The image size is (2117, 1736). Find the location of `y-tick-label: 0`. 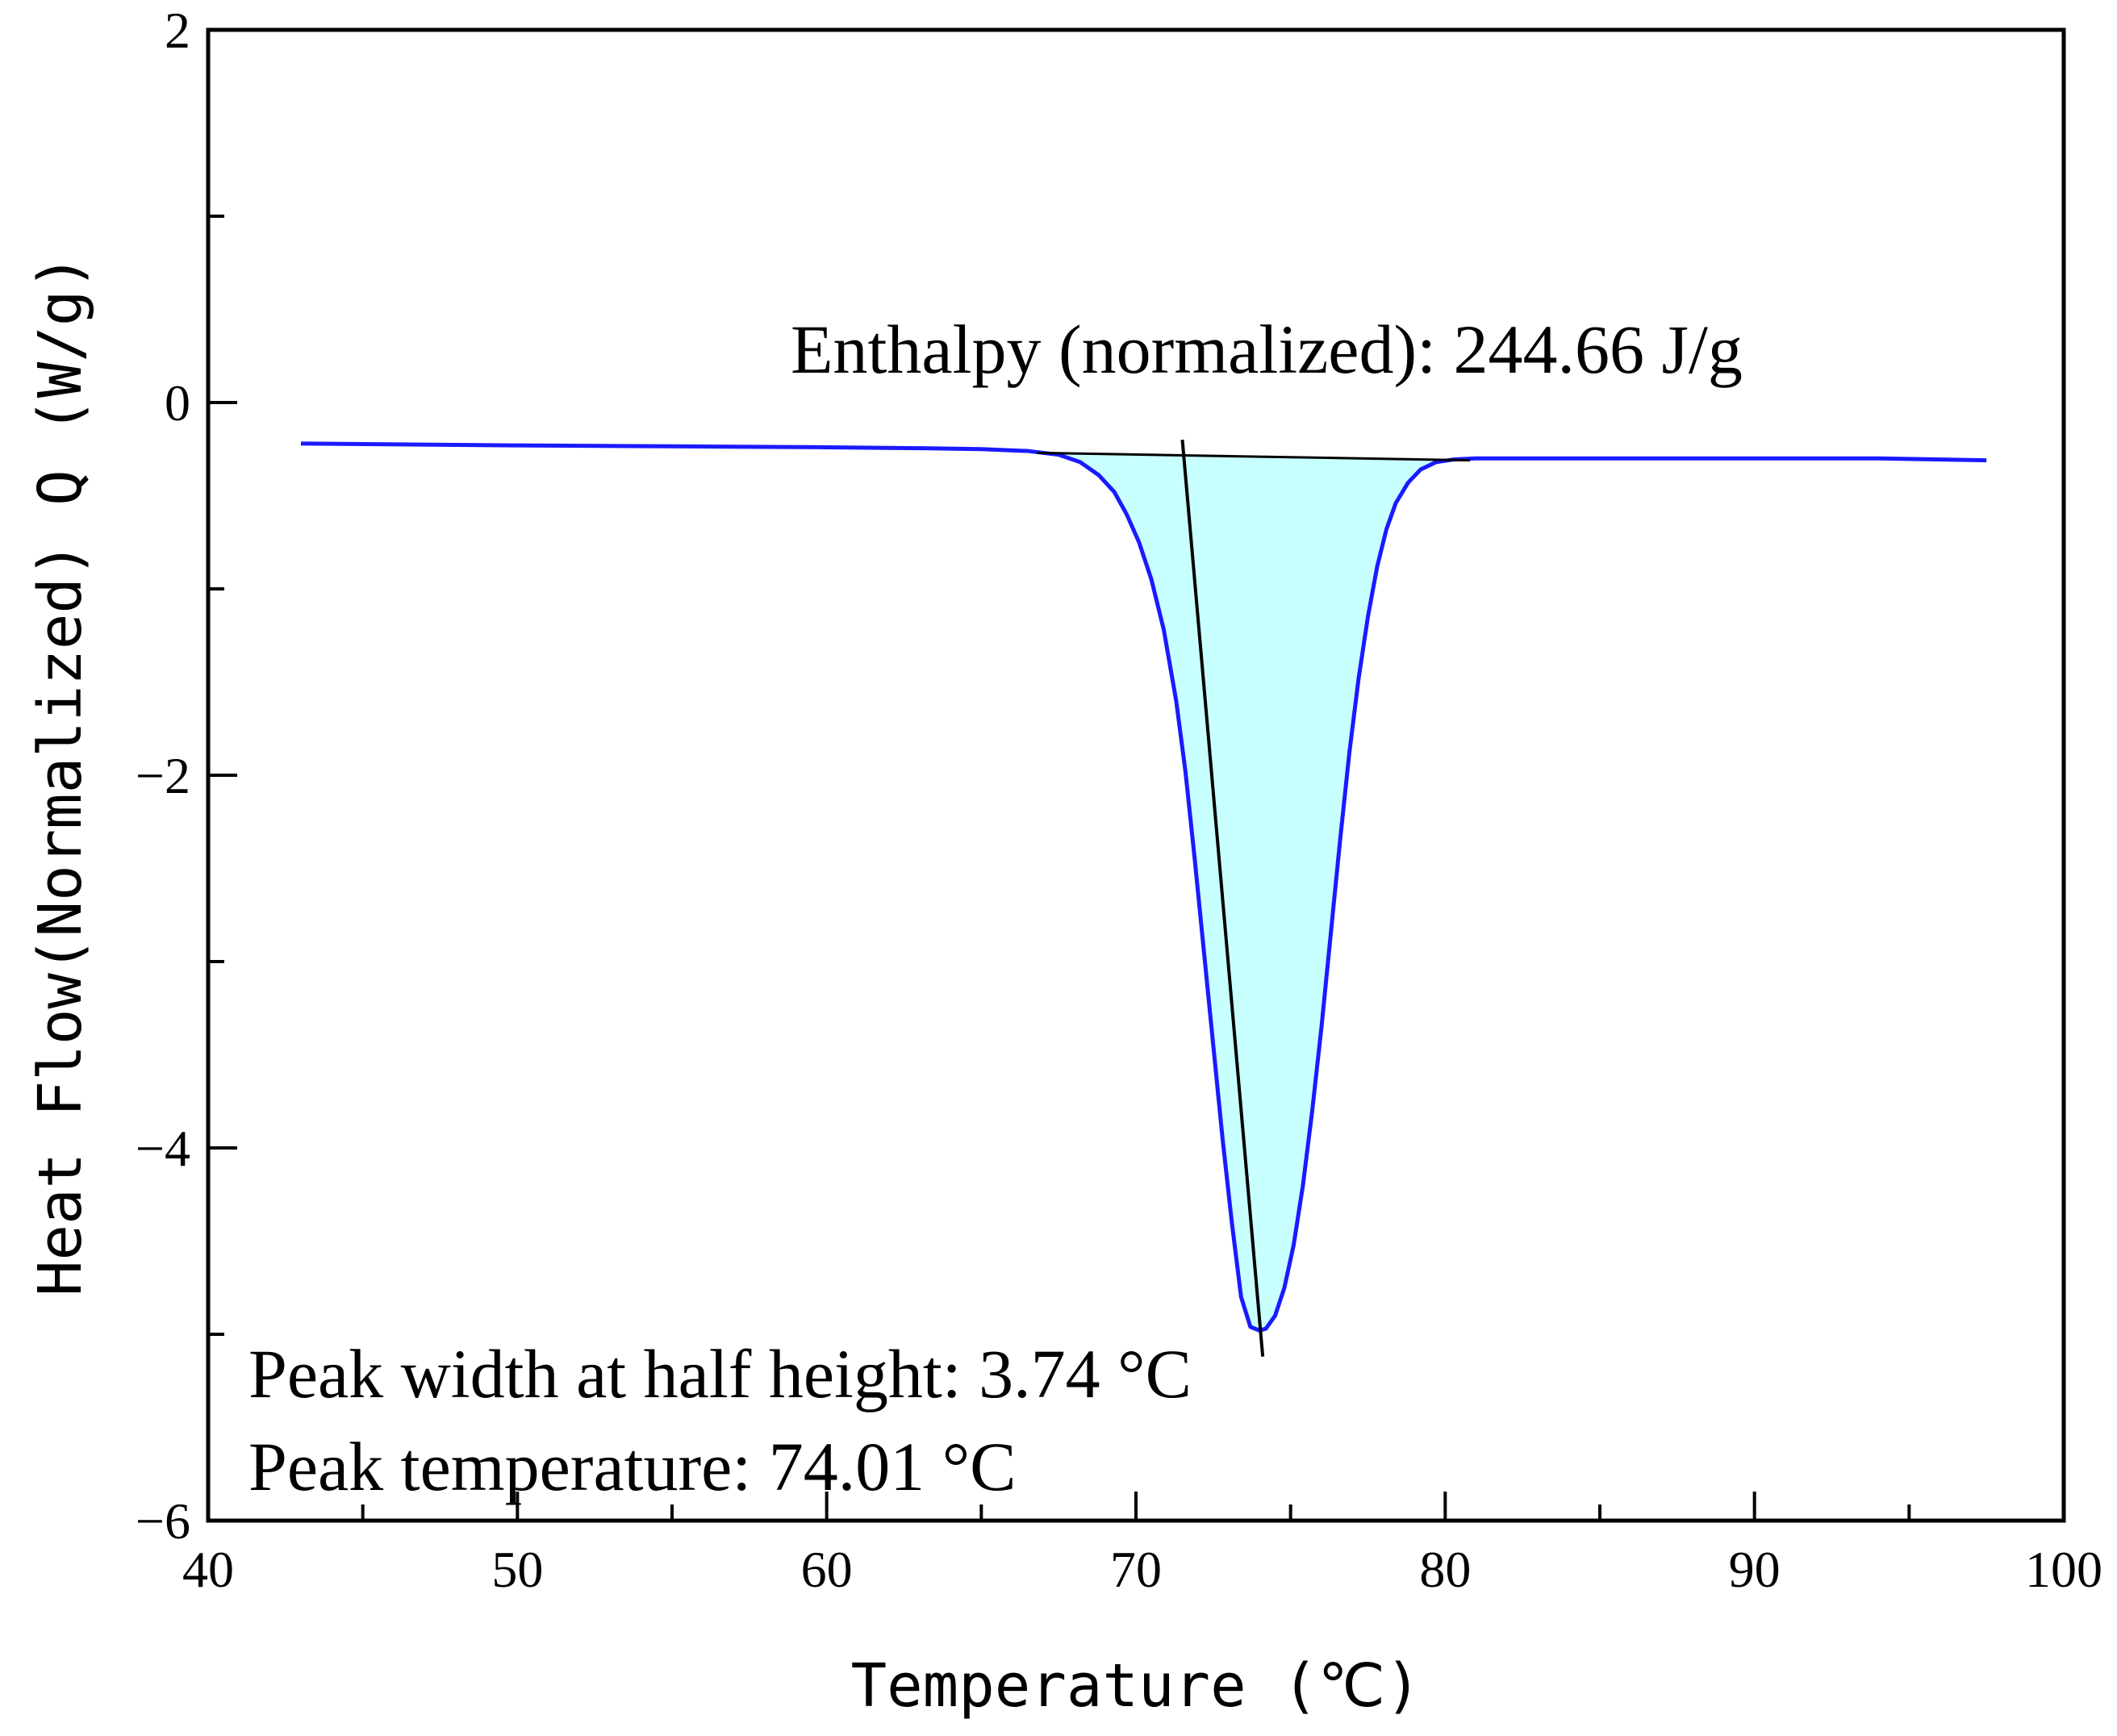

y-tick-label: 0 is located at coordinates (177, 403).